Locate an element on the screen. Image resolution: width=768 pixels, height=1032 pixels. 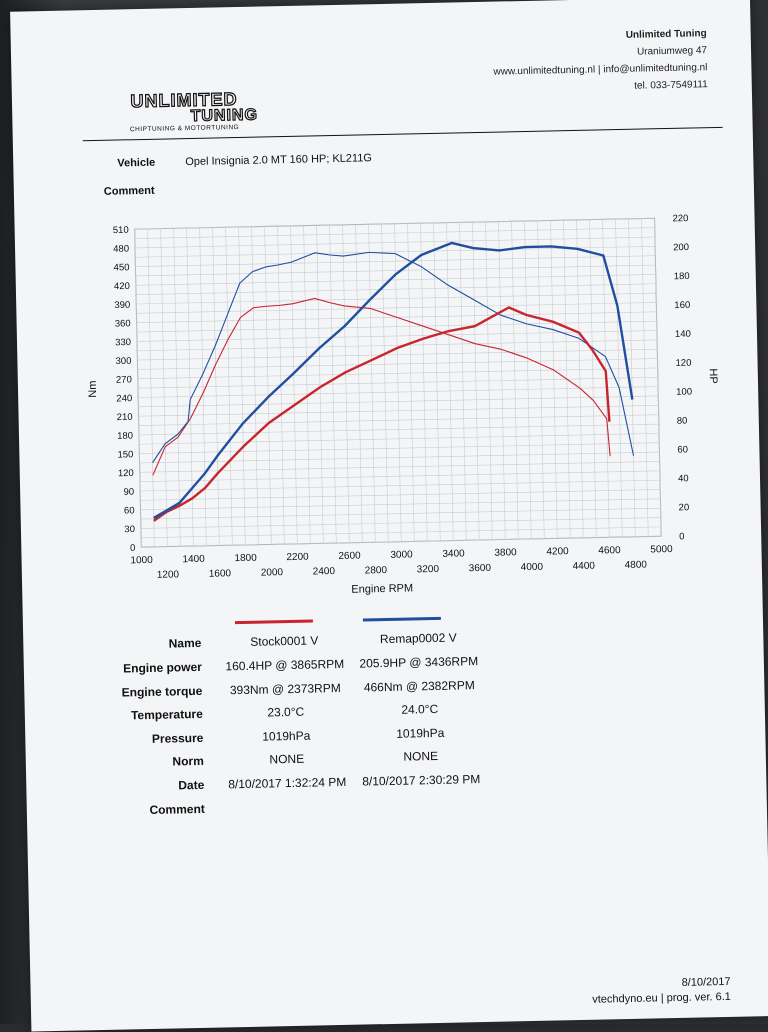
y-right-tick-label: 60 is located at coordinates (682, 449).